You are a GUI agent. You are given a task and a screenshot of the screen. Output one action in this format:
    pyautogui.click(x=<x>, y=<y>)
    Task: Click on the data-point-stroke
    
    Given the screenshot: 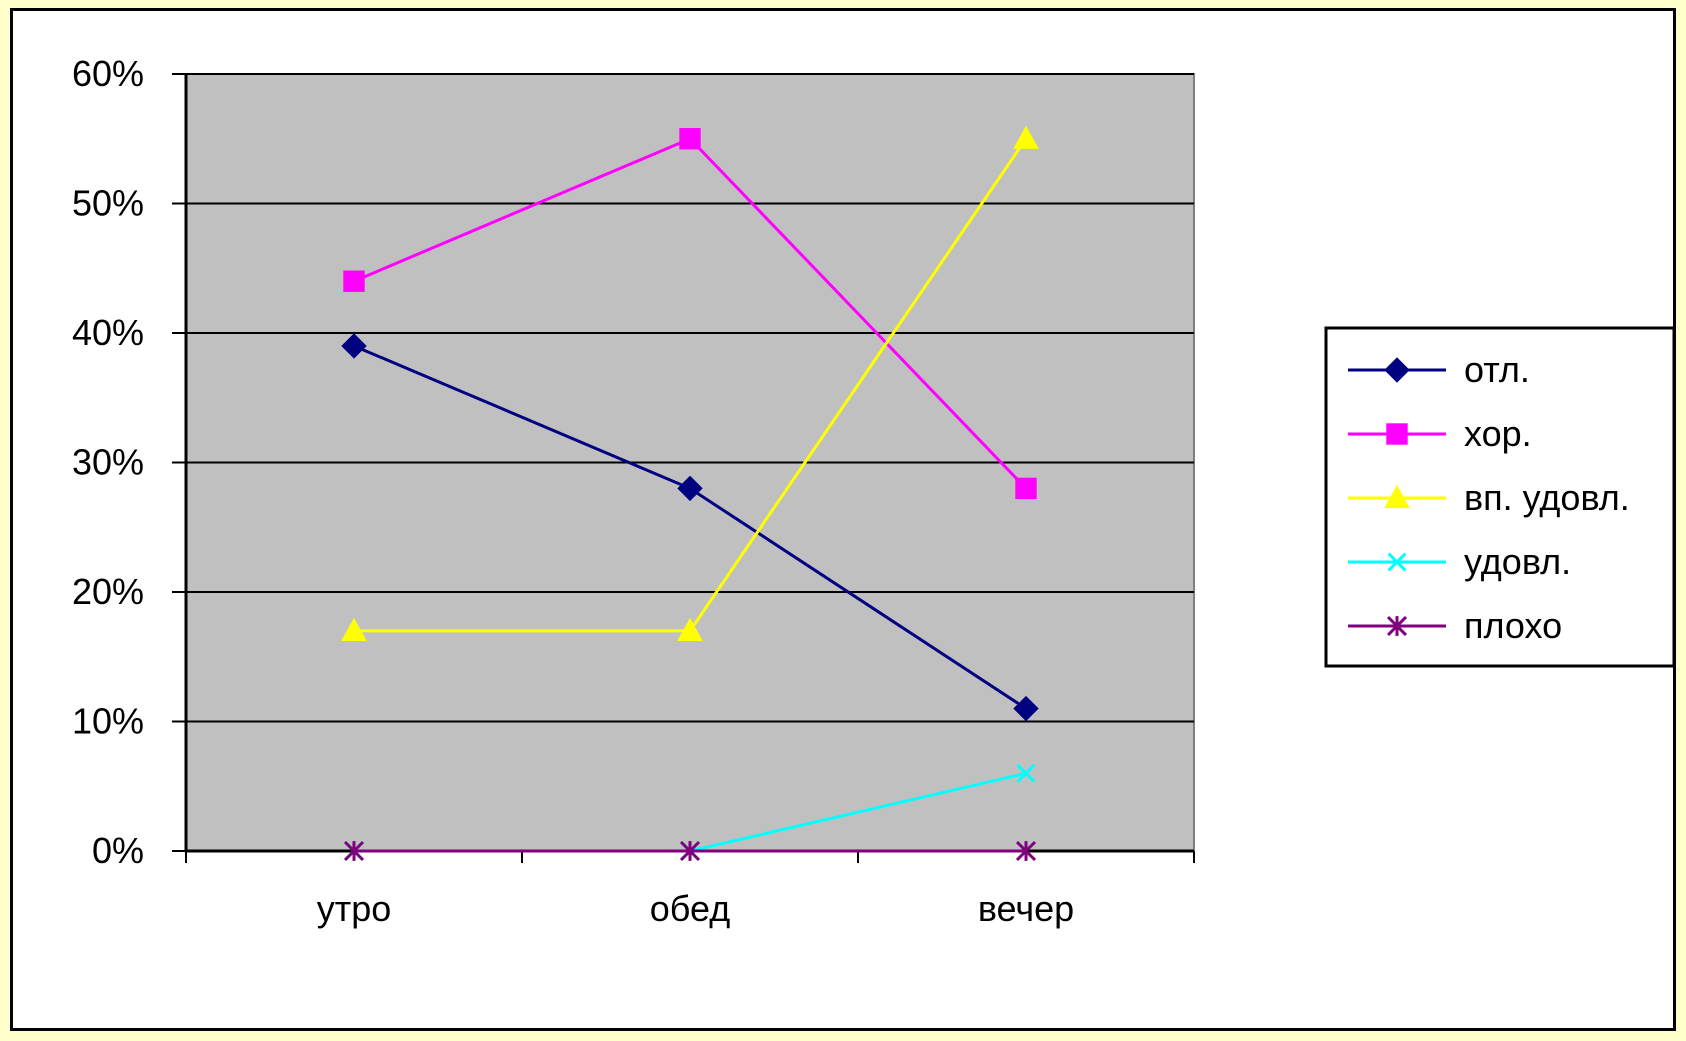 What is the action you would take?
    pyautogui.click(x=1026, y=773)
    